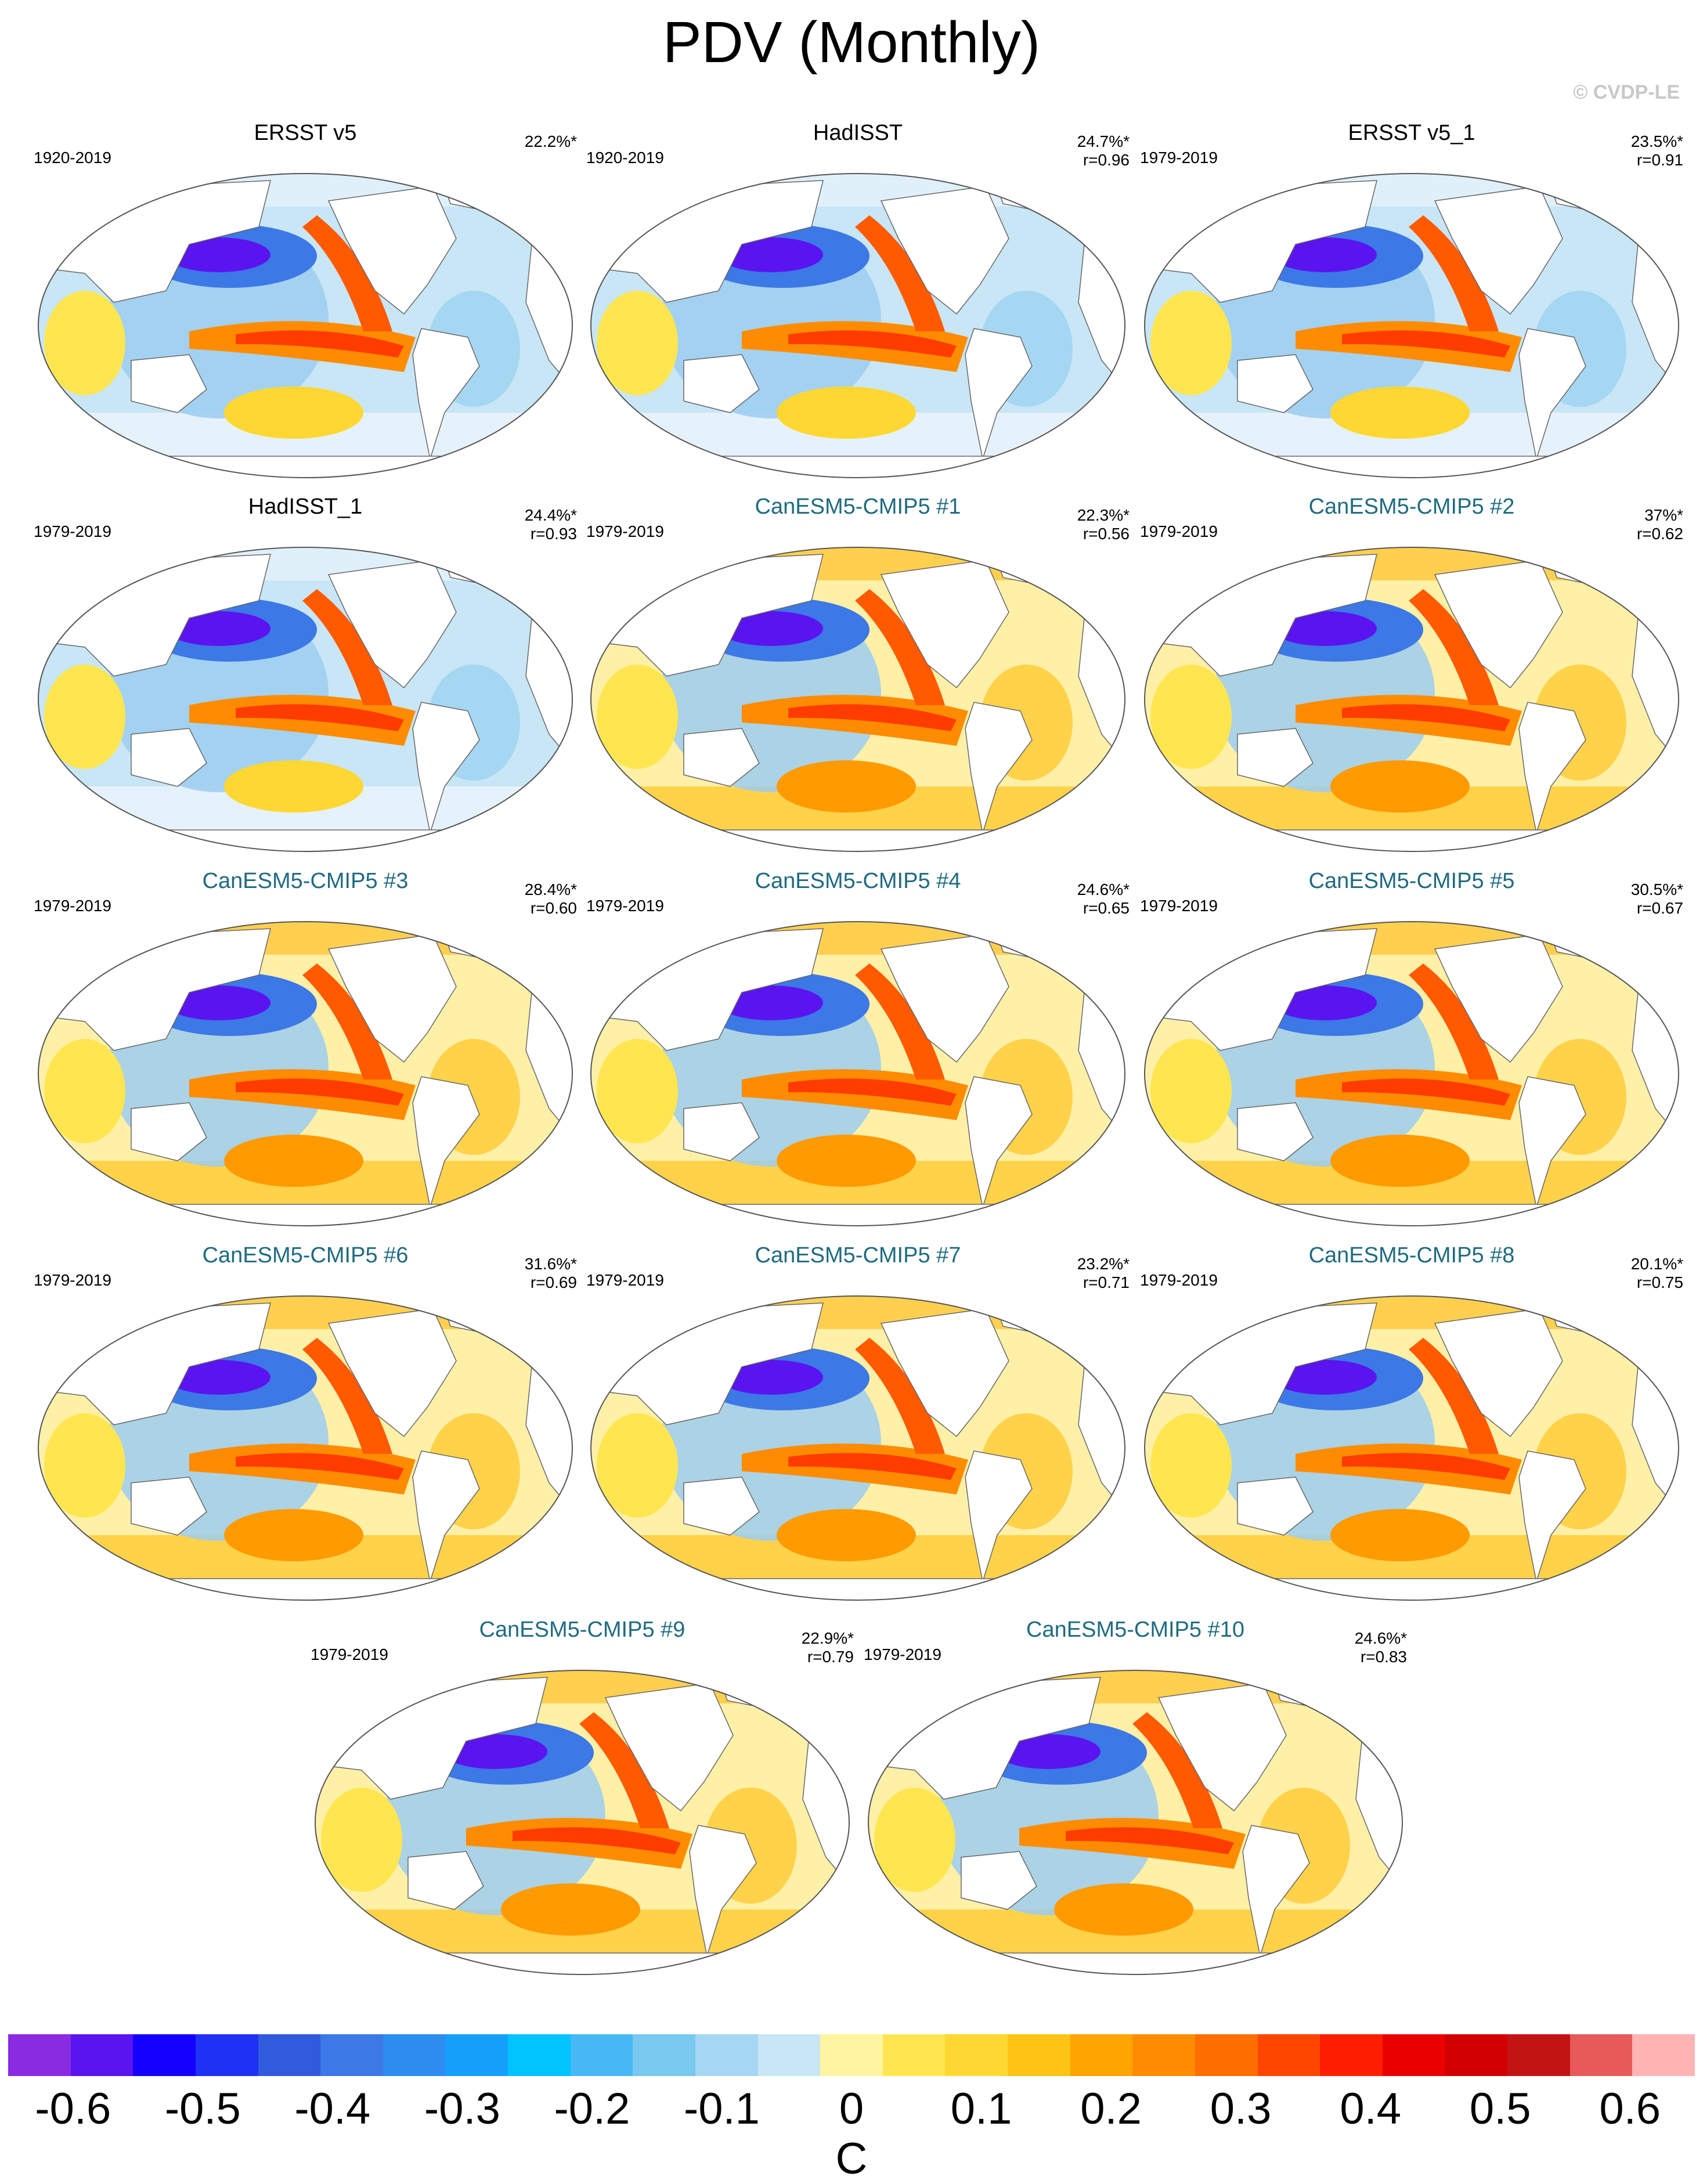  Describe the element at coordinates (592, 2109) in the screenshot. I see `colorbar-tick-label: -0.2` at that location.